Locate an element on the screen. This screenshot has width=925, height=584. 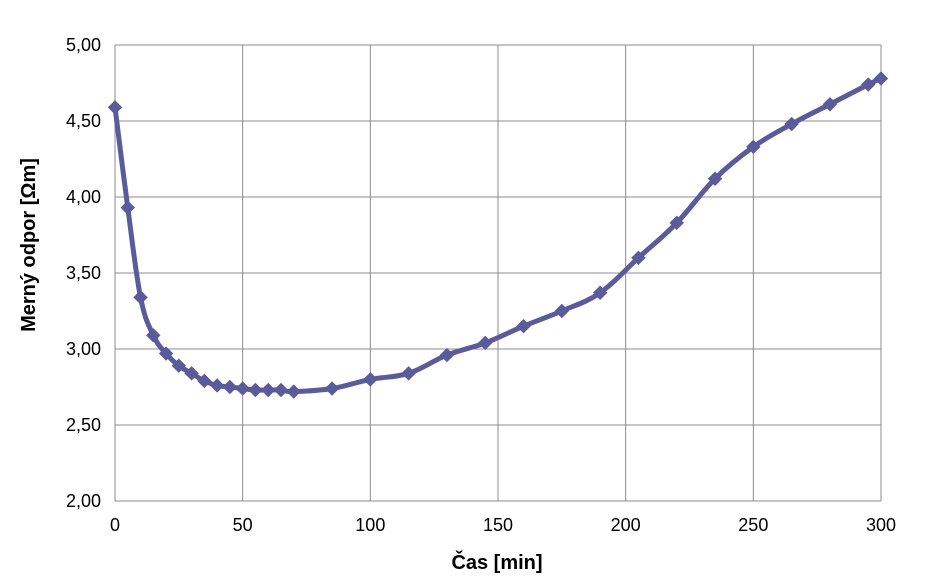
x-tick-label: 0 is located at coordinates (115, 525).